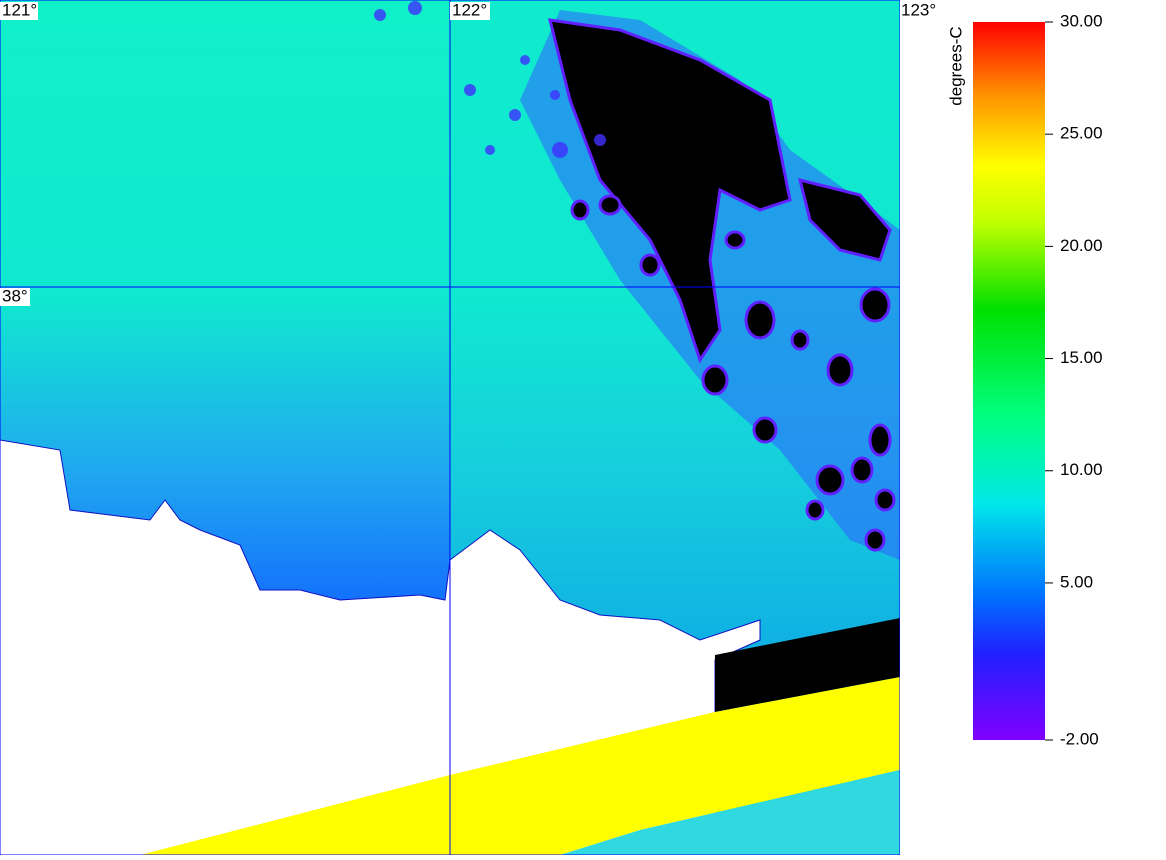 This screenshot has width=1166, height=860. I want to click on colorbar-tick-label: 10.00, so click(1081, 469).